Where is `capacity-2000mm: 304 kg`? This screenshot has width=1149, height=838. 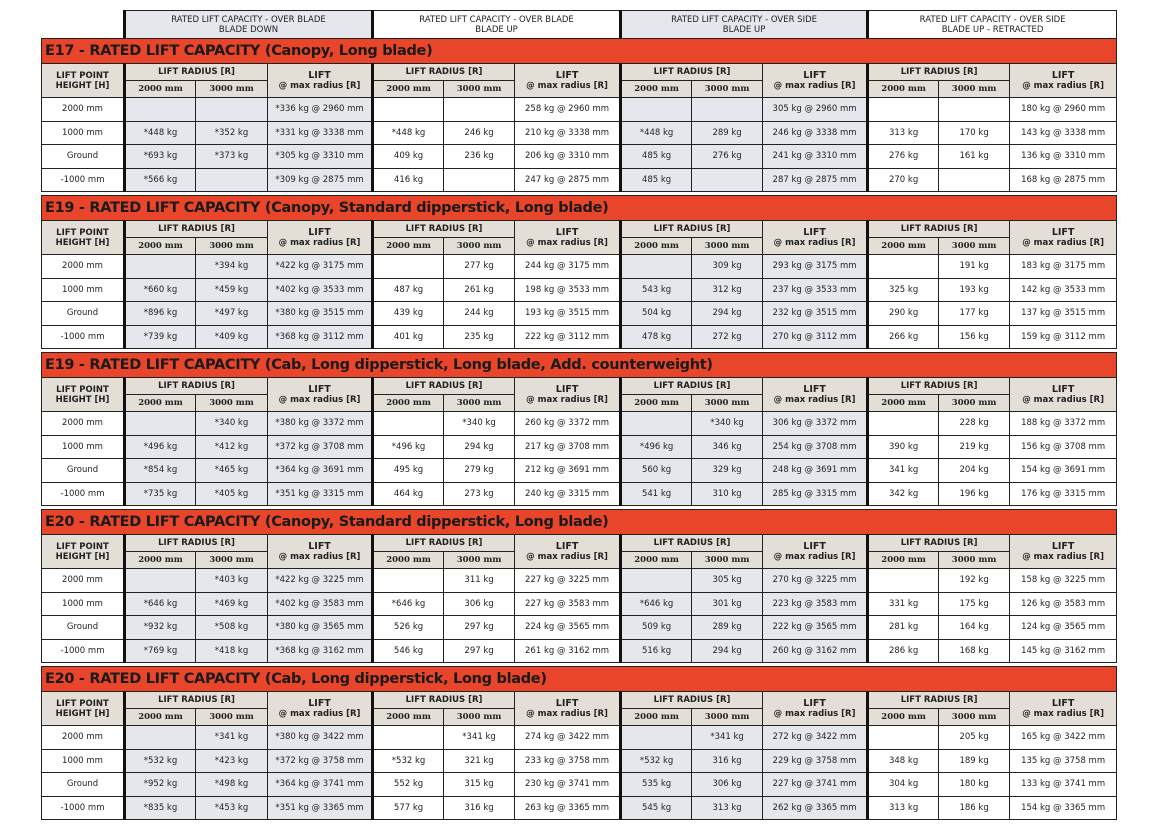
capacity-2000mm: 304 kg is located at coordinates (903, 784).